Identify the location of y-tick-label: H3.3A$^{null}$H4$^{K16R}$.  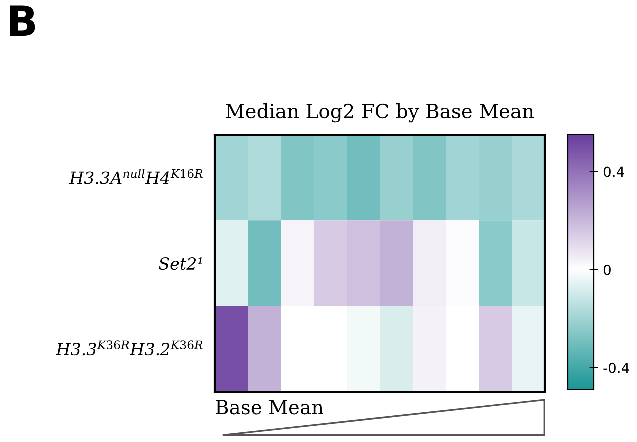
(136, 176).